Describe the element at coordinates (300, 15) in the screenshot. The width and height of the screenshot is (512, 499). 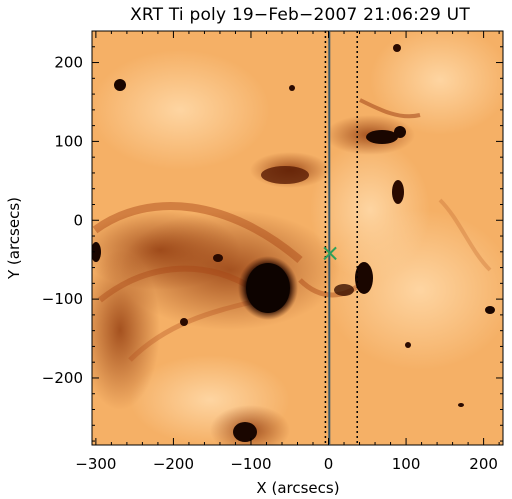
I see `plot-title: XRT Ti poly 19−Feb−2007 21:06:29 UT` at that location.